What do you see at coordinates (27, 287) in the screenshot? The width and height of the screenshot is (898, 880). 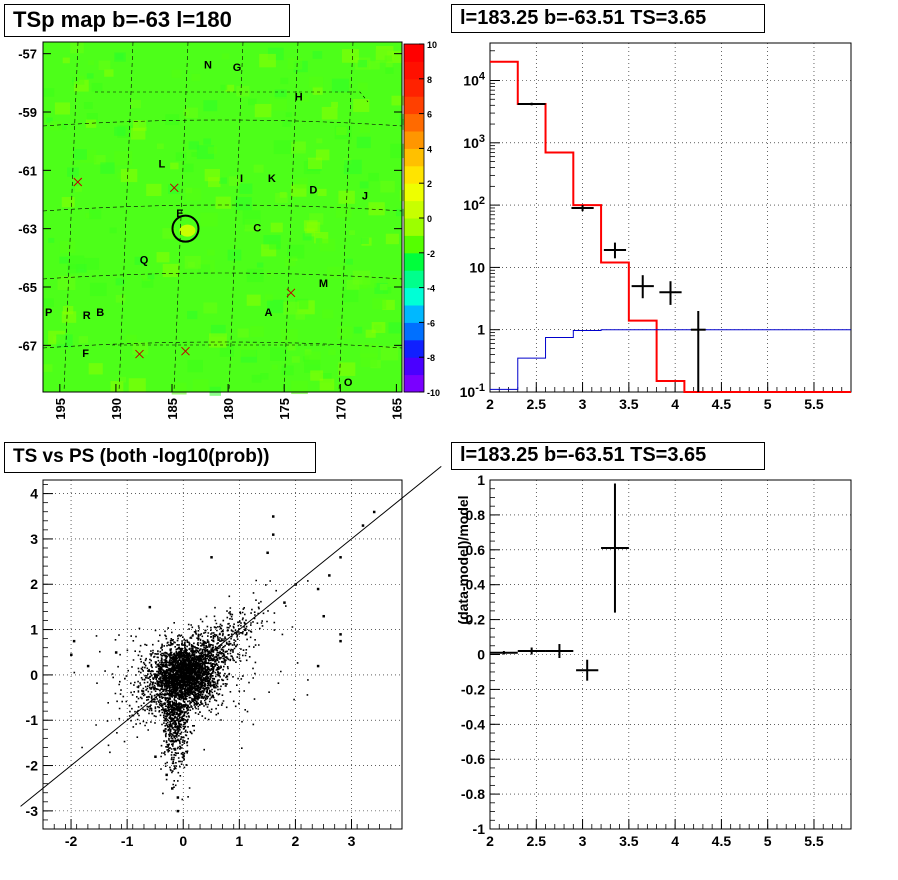 I see `map-y-tick-label: -65` at bounding box center [27, 287].